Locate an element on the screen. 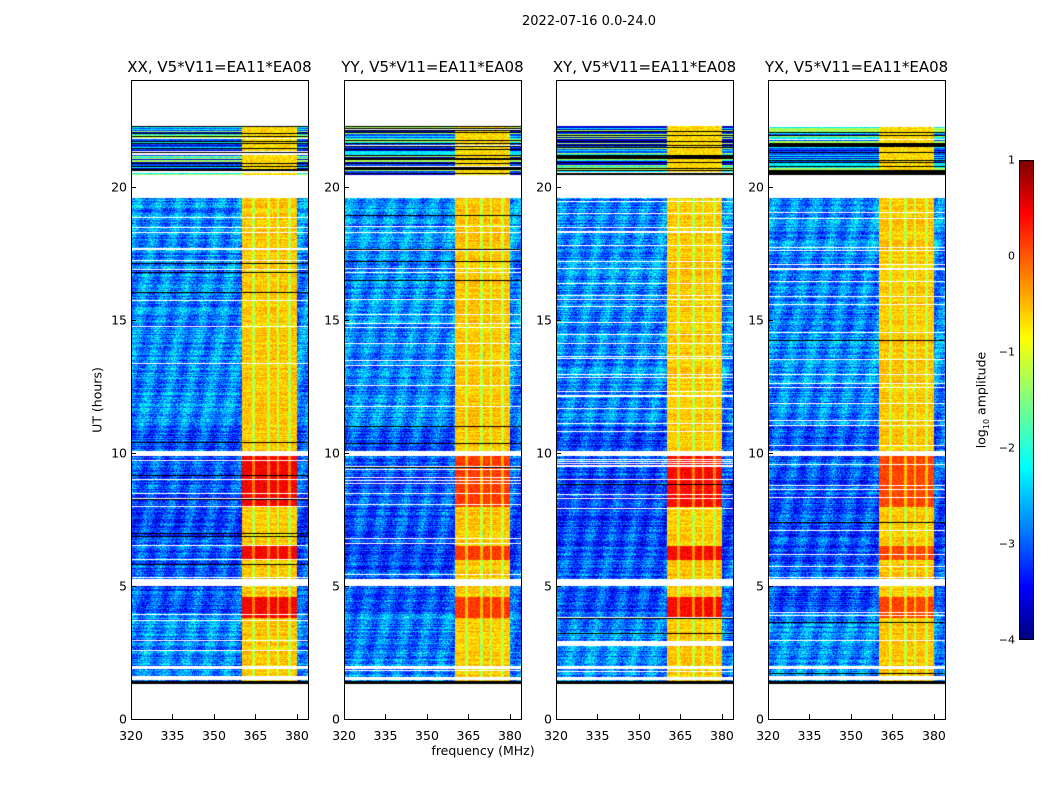 This screenshot has height=800, width=1050. panel-title: YX, V5*V11=EA11*EA08 is located at coordinates (856, 67).